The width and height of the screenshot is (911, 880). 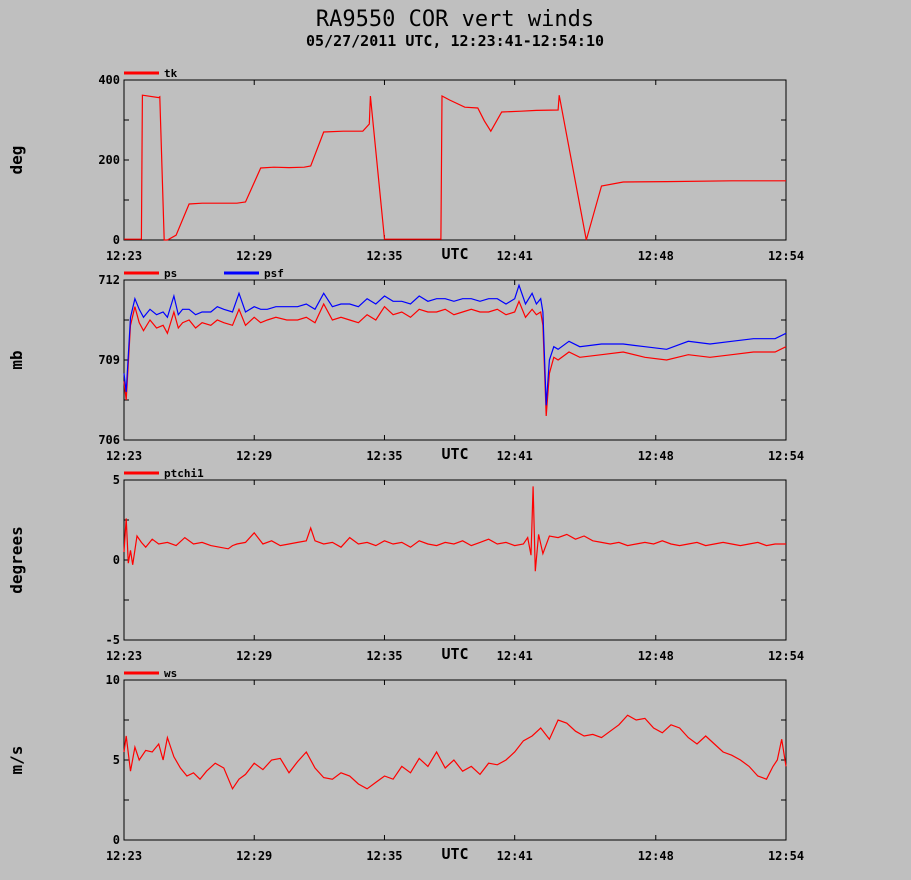 What do you see at coordinates (455, 41) in the screenshot?
I see `chart-subtitle: 05/27/2011 UTC, 12:23:41-12:54:10` at bounding box center [455, 41].